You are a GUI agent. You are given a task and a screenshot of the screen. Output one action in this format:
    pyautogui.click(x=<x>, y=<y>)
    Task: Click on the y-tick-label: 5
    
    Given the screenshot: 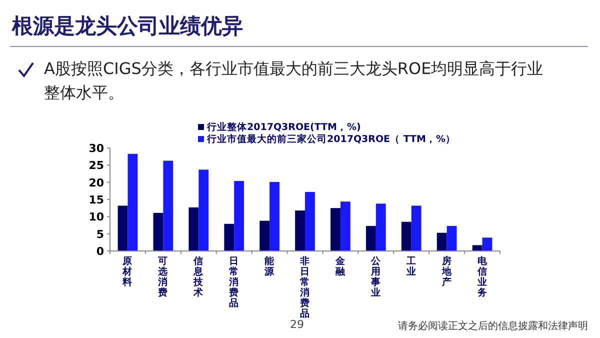 What is the action you would take?
    pyautogui.click(x=100, y=234)
    